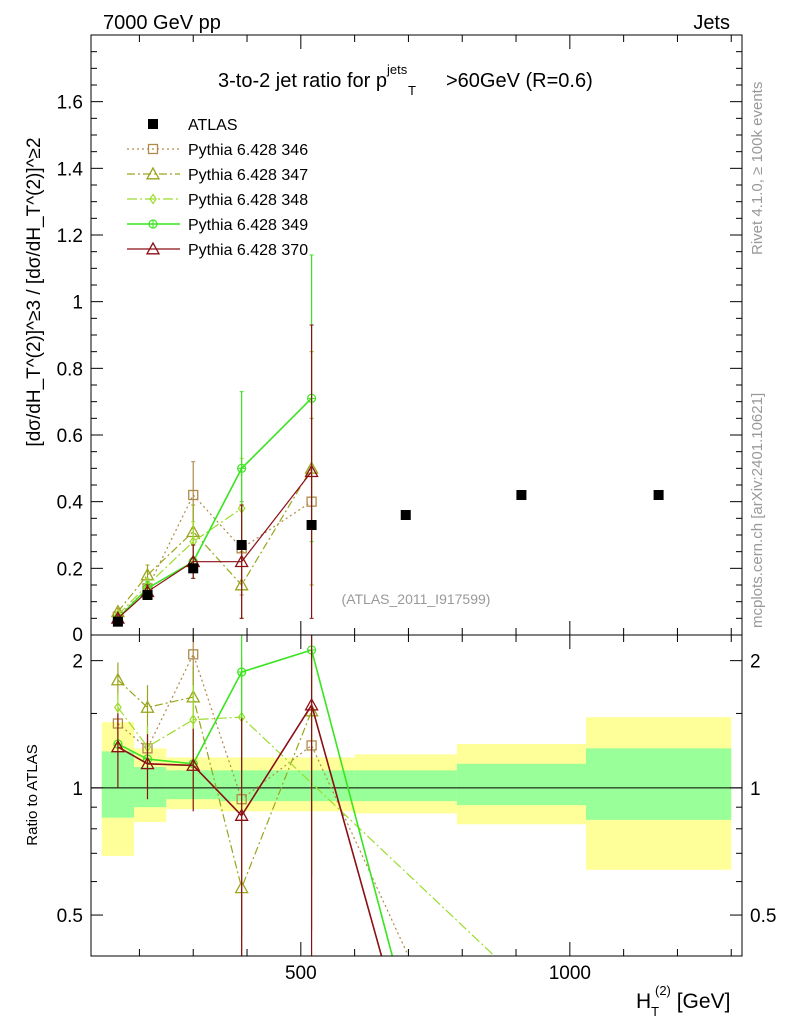 This screenshot has height=1024, width=786. I want to click on data-point-p349-cross, so click(241, 468).